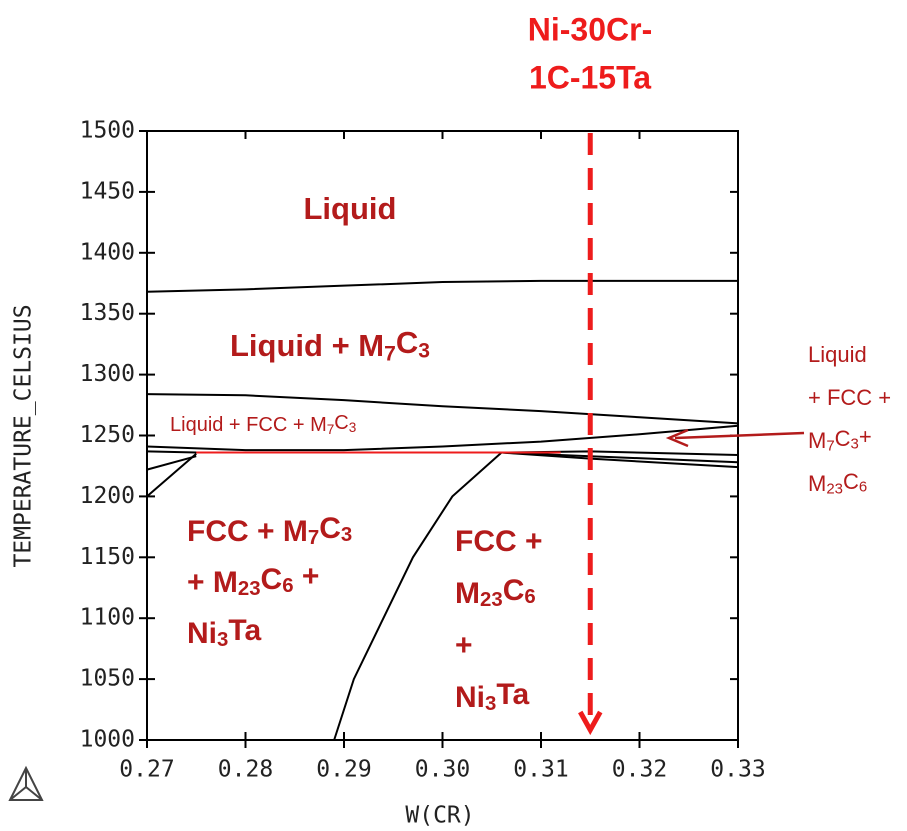 This screenshot has width=907, height=831. What do you see at coordinates (253, 580) in the screenshot?
I see `region-label: + M23C6 +` at bounding box center [253, 580].